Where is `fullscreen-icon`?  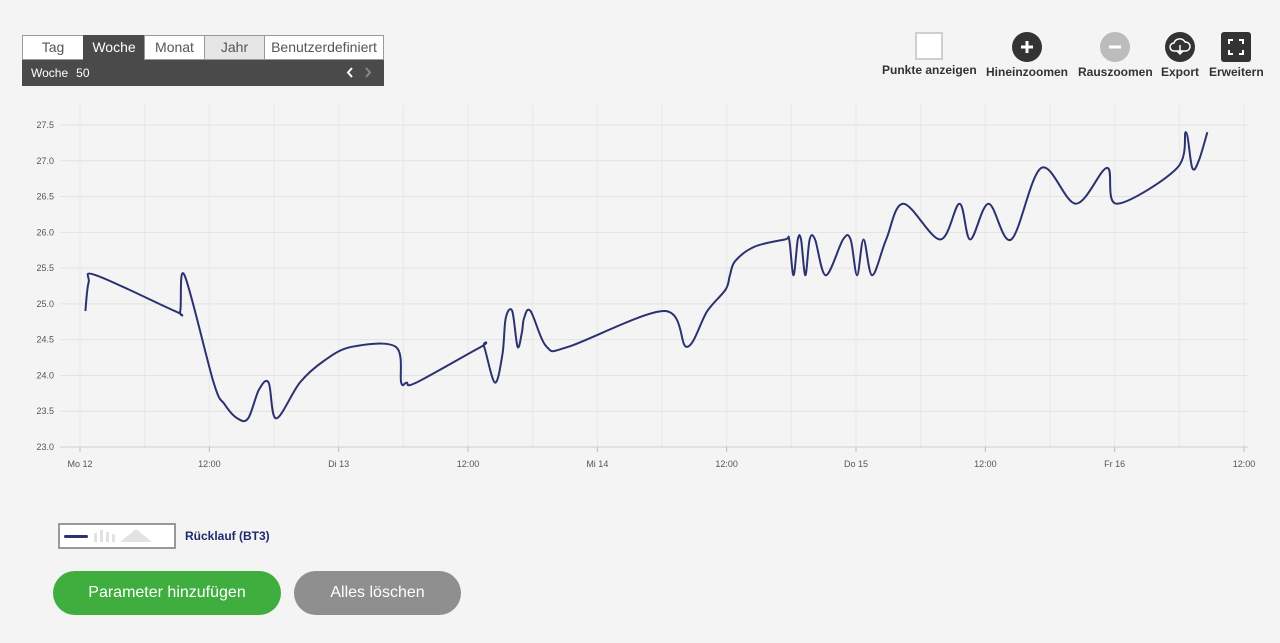 fullscreen-icon is located at coordinates (1236, 47).